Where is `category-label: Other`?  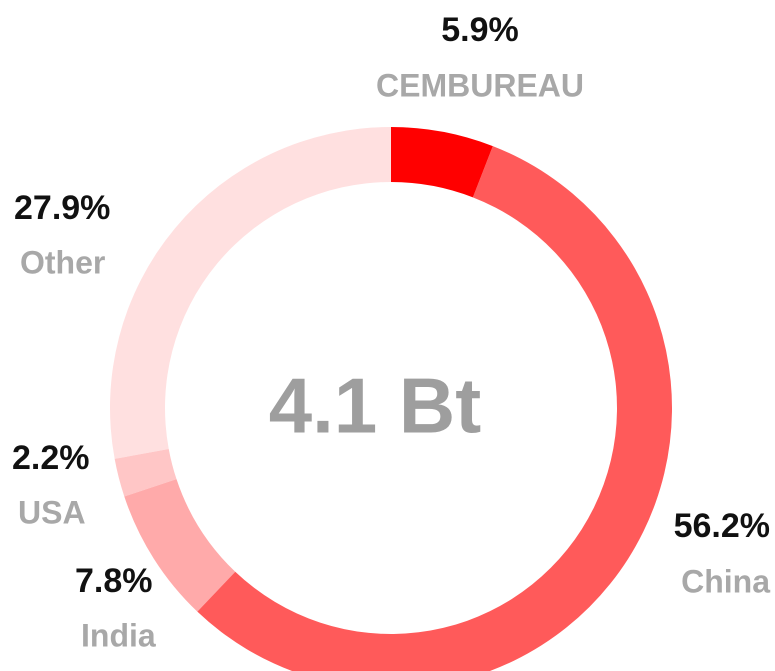 category-label: Other is located at coordinates (62, 262).